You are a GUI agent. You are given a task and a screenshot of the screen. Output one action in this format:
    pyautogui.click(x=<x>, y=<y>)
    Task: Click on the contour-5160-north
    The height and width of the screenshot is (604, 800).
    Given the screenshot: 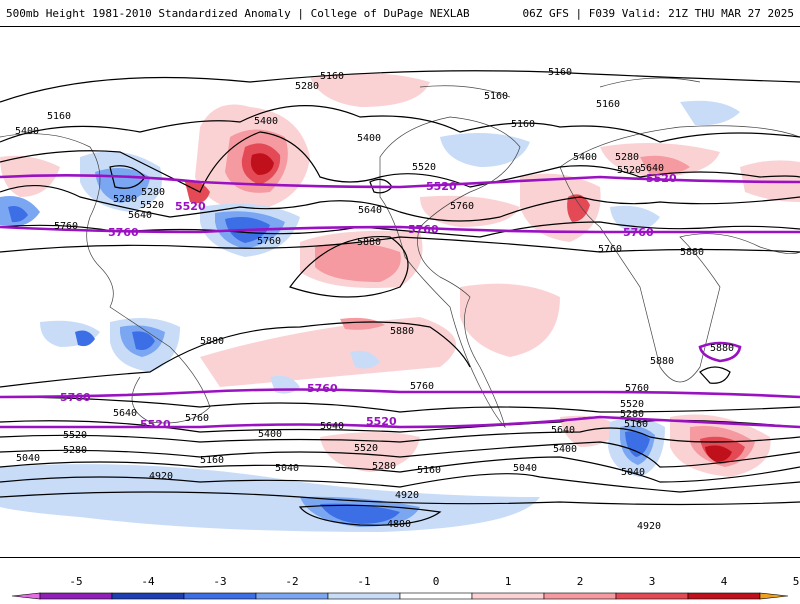 What is the action you would take?
    pyautogui.click(x=400, y=86)
    